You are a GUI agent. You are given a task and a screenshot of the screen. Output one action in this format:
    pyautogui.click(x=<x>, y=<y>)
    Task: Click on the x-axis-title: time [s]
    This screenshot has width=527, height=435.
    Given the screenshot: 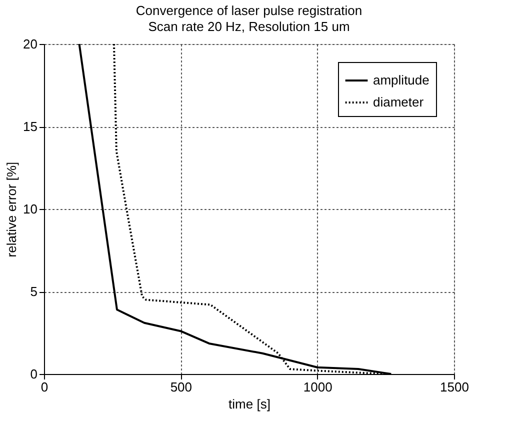 What is the action you would take?
    pyautogui.click(x=249, y=404)
    